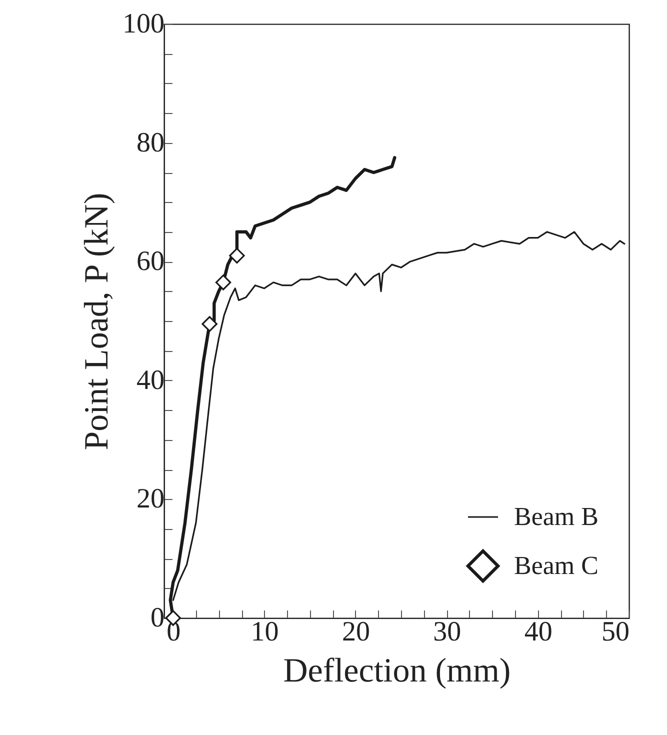 The height and width of the screenshot is (735, 667). I want to click on x-tick-label: 30, so click(447, 632).